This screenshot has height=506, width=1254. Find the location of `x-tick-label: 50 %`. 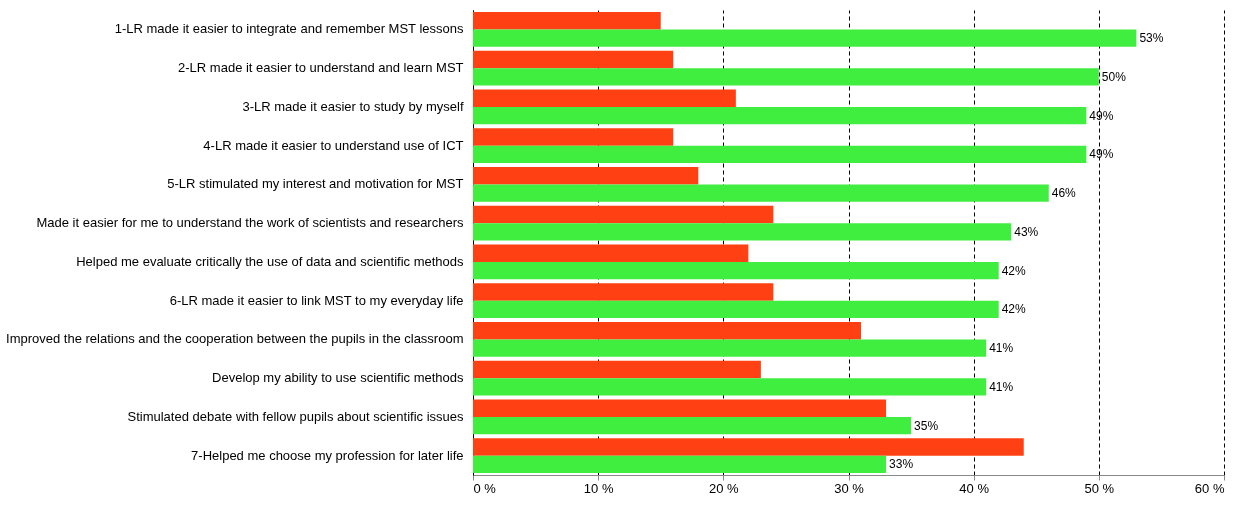

x-tick-label: 50 % is located at coordinates (1099, 488).